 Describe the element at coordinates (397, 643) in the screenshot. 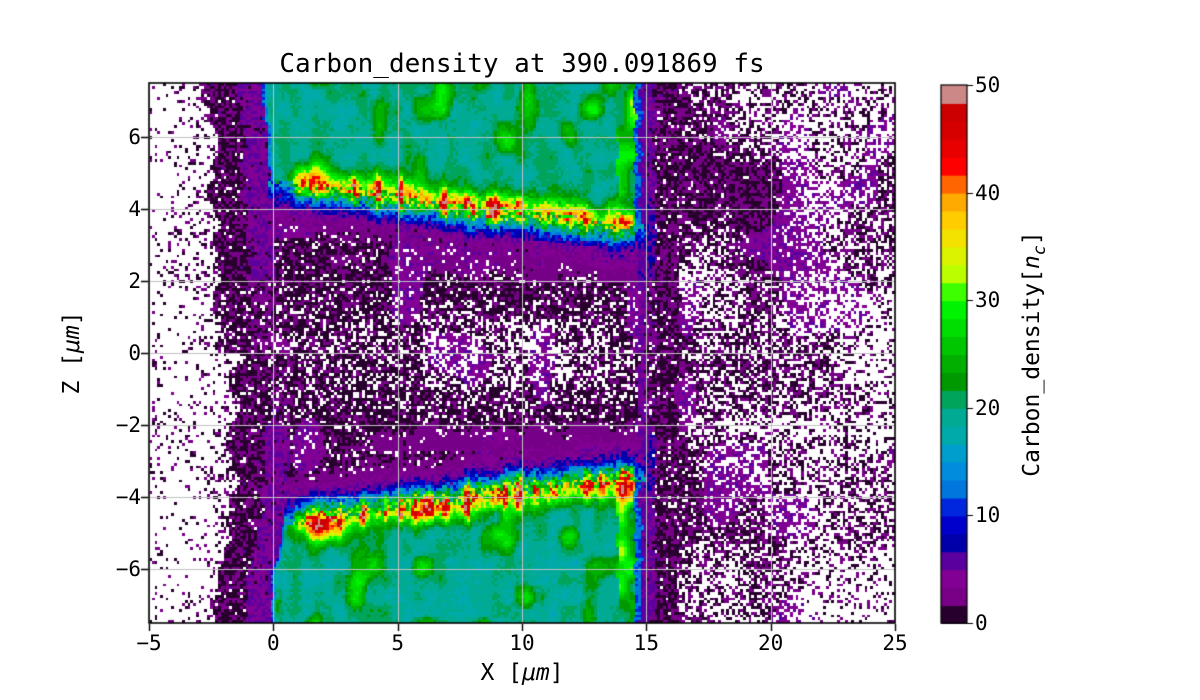

I see `x-tick-label: 5` at that location.